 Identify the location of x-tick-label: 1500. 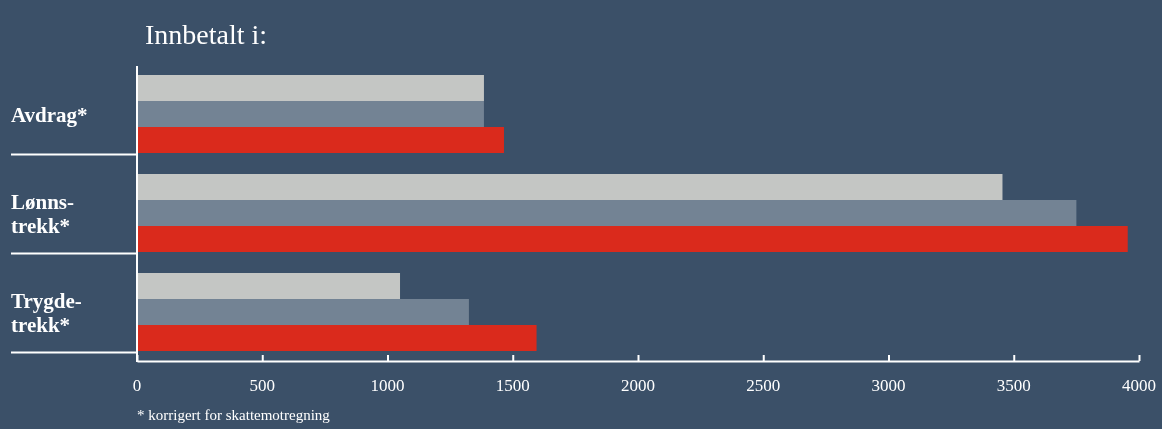
(512, 385).